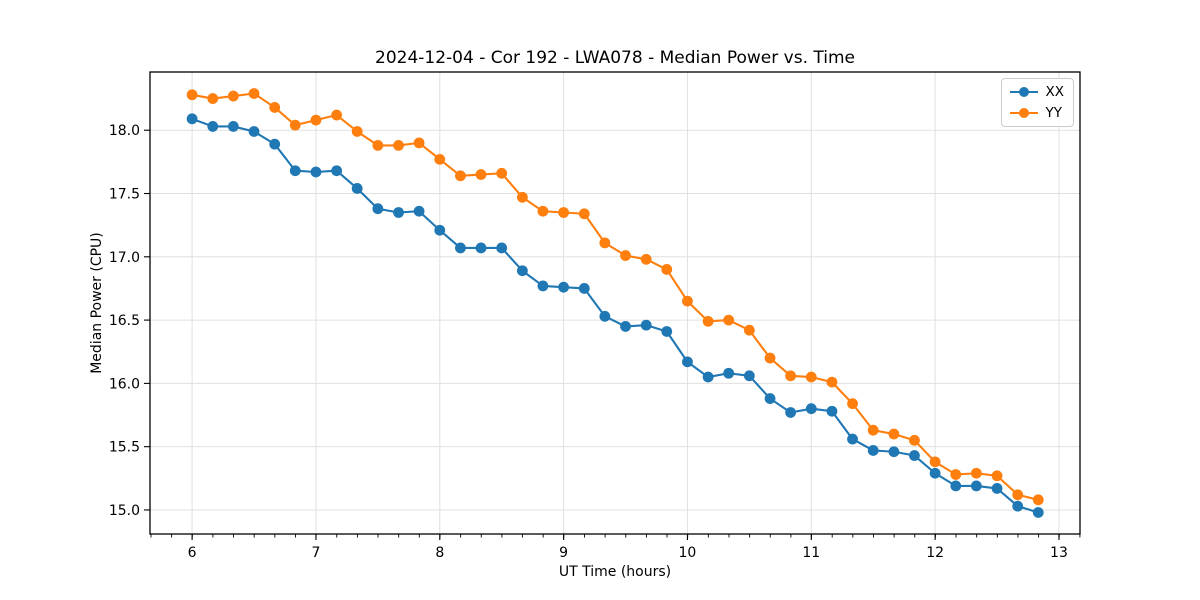  I want to click on legend-line-marker-yy, so click(1023, 113).